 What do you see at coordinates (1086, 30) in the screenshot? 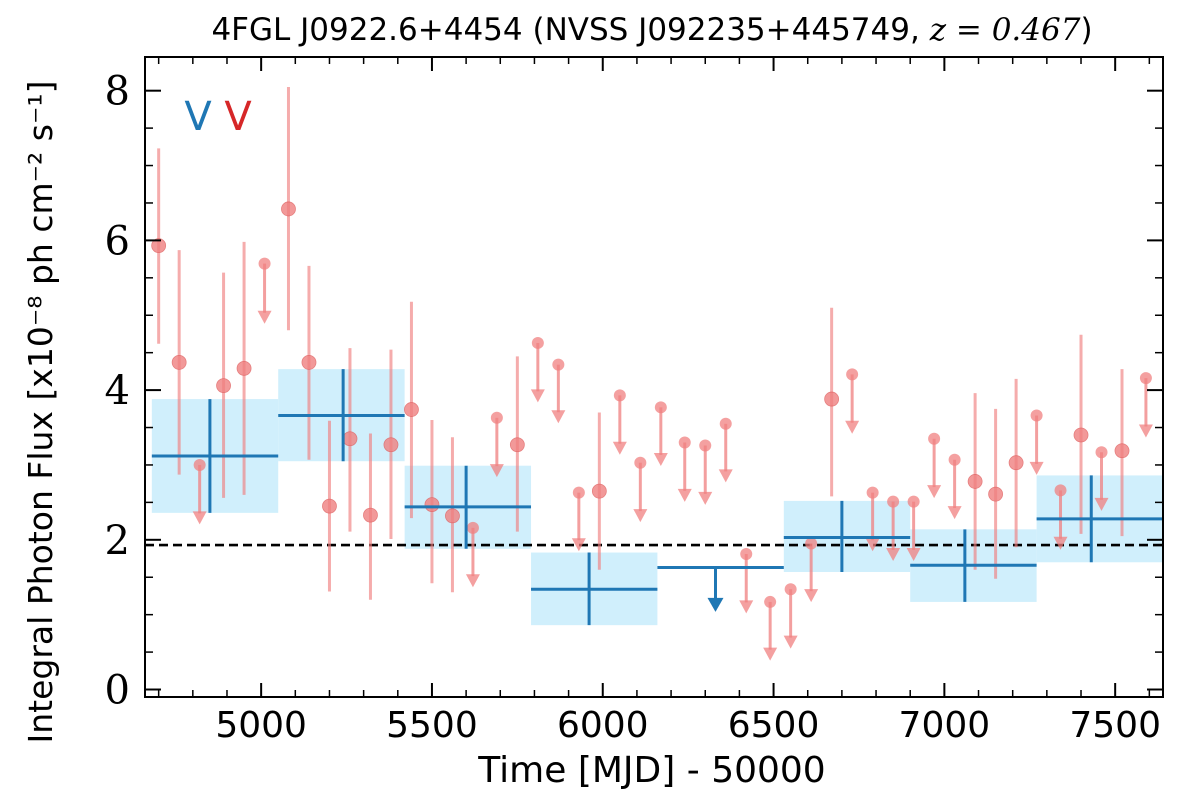
I see `title-suffix: )` at bounding box center [1086, 30].